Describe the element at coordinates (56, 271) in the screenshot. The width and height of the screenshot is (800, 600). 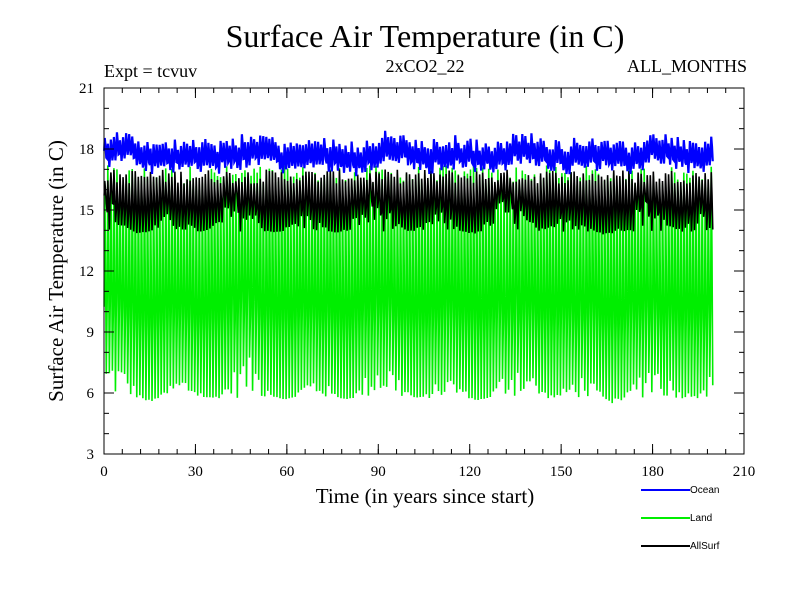
I see `y-axis-label: Surface Air Temperature (in C)` at that location.